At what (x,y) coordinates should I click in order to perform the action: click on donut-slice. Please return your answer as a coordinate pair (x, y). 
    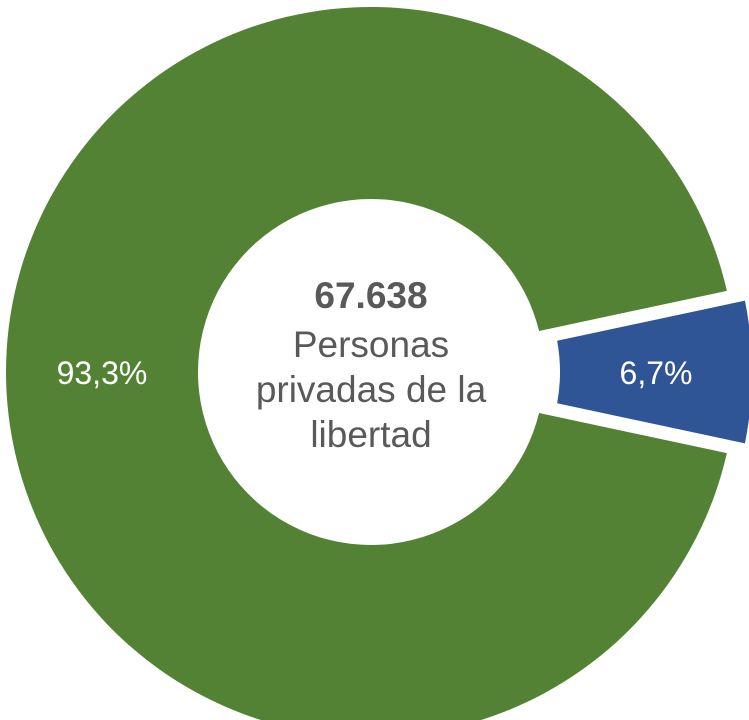
    Looking at the image, I should click on (653, 372).